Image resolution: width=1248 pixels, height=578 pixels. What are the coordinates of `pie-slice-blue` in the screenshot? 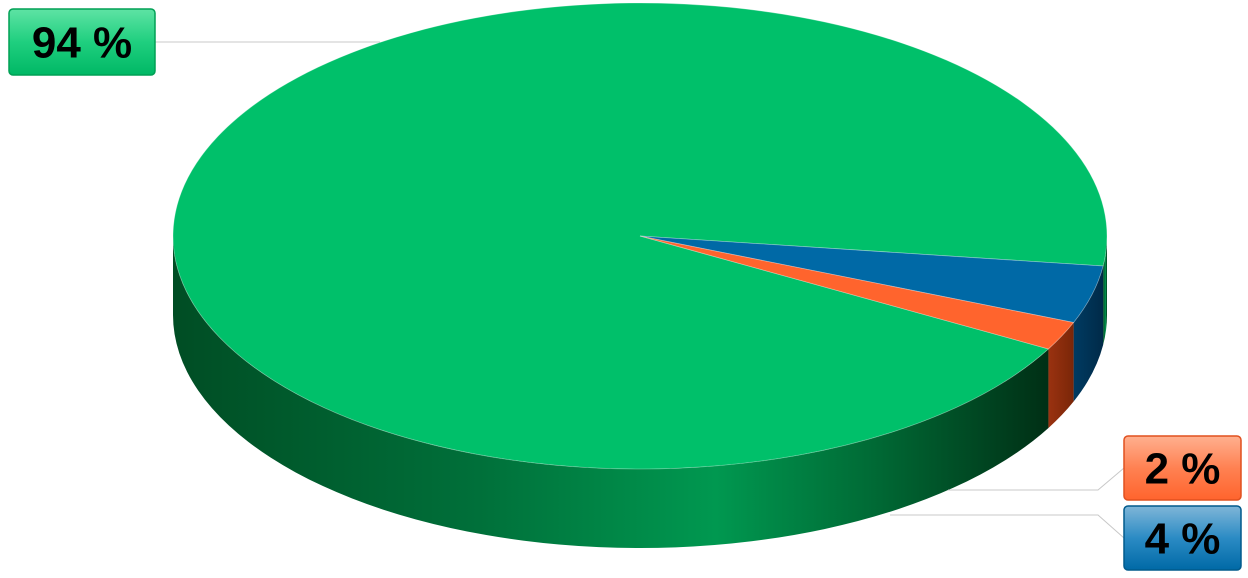 It's located at (871, 279).